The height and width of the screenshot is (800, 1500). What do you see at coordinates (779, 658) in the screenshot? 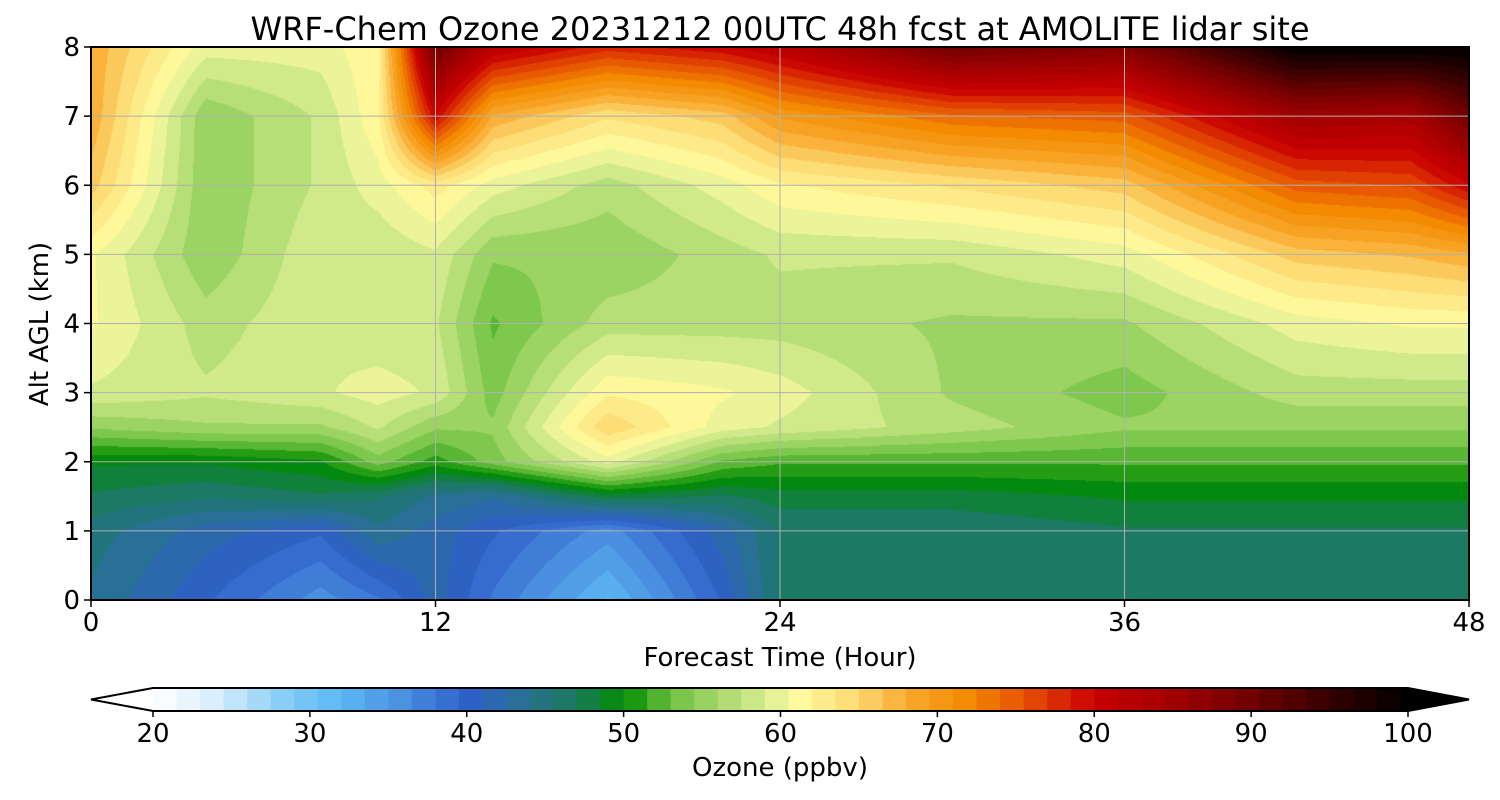
I see `x-axis-label: Forecast Time (Hour)` at bounding box center [779, 658].